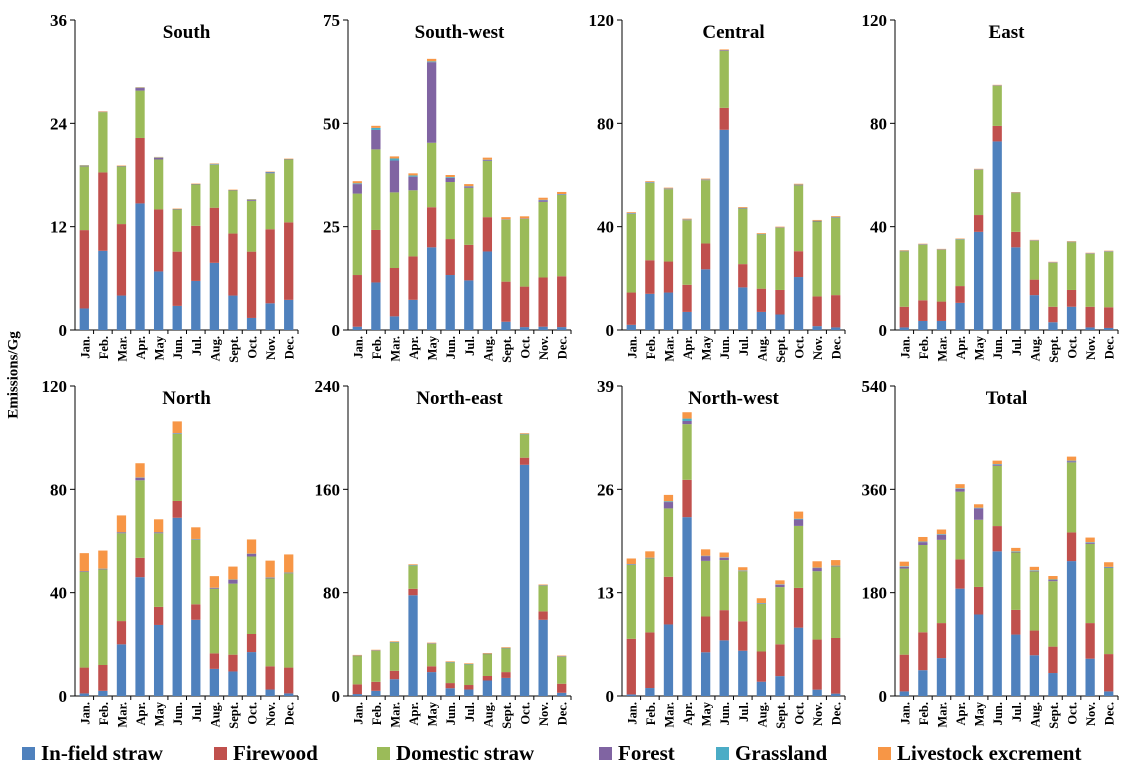  Describe the element at coordinates (84, 562) in the screenshot. I see `bar-livestock-excrement-jan` at that location.